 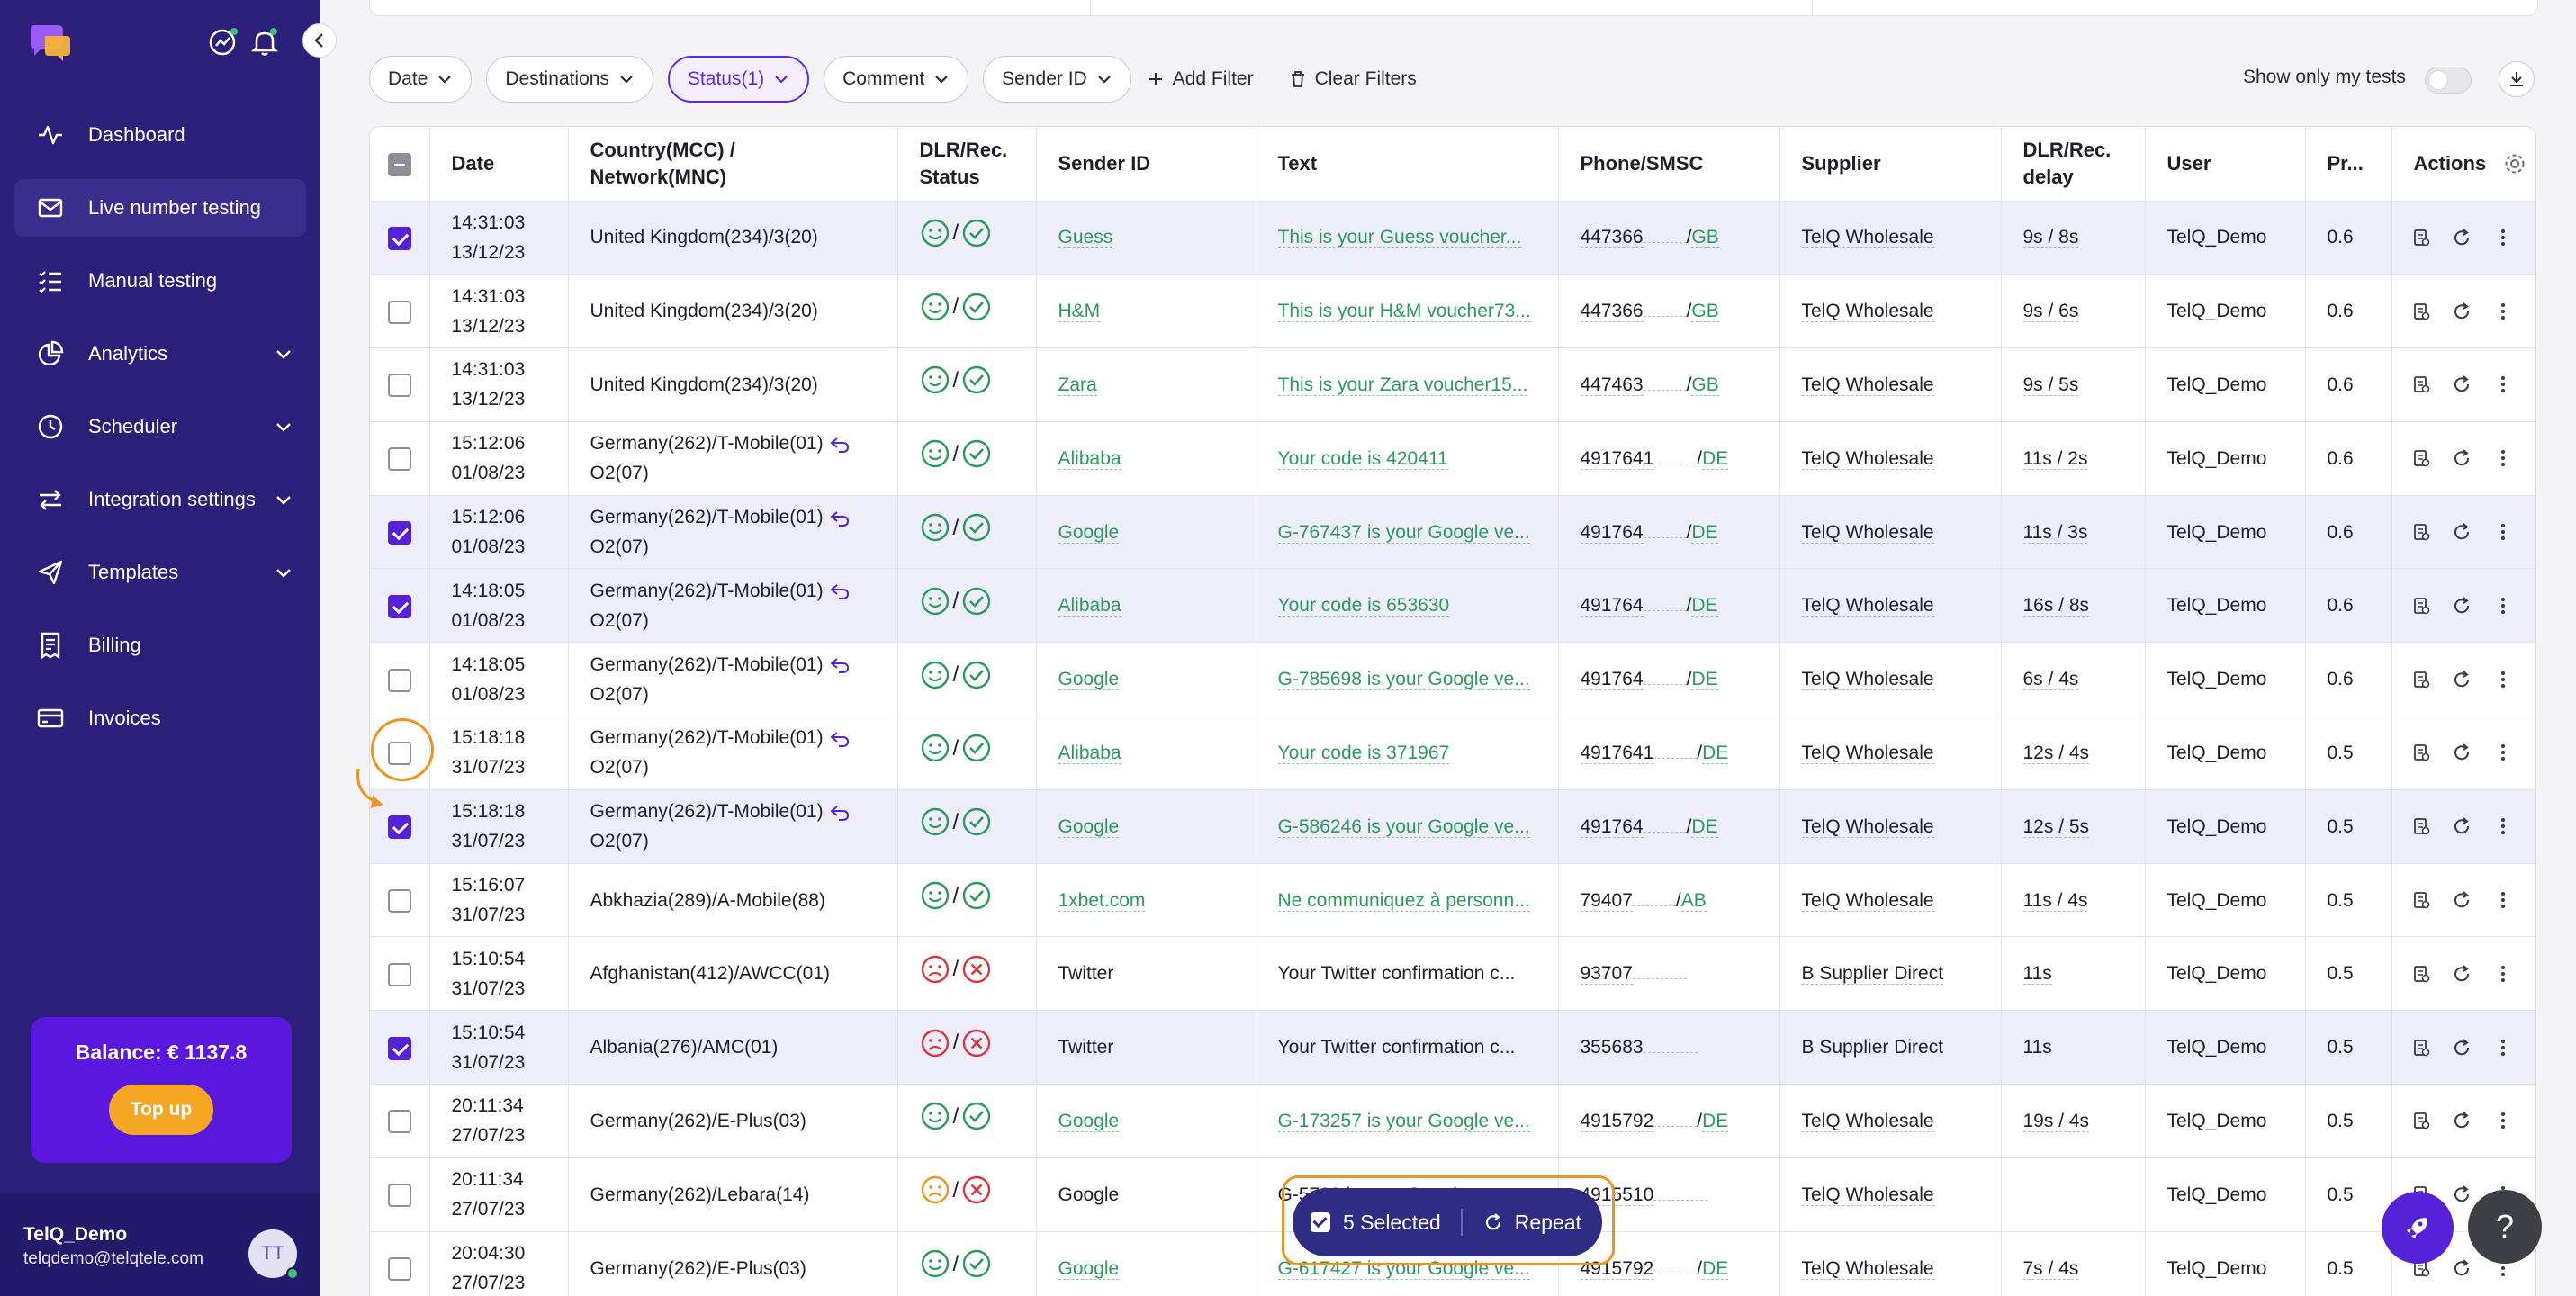 I want to click on cell-sender-id: H&M, so click(x=1146, y=312).